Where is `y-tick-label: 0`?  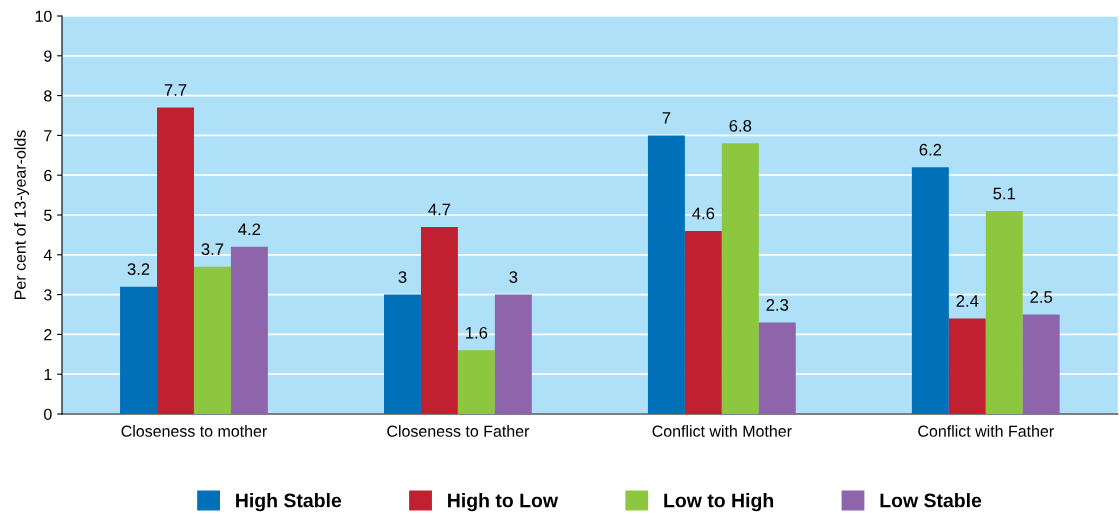
y-tick-label: 0 is located at coordinates (48, 414).